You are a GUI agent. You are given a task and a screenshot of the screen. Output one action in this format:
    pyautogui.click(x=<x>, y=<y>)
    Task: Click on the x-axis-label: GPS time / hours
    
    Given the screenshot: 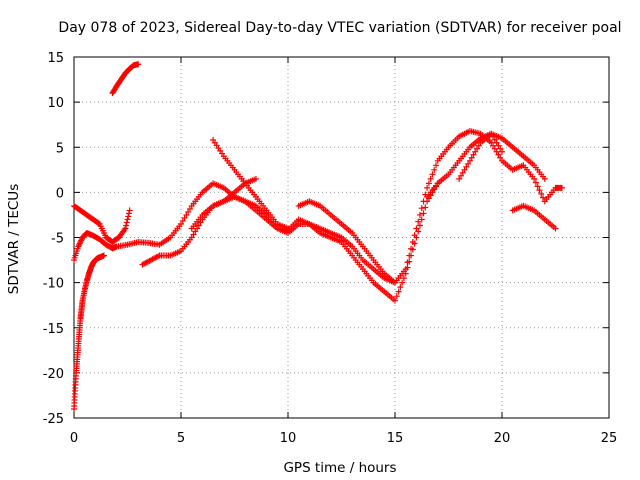 What is the action you would take?
    pyautogui.click(x=339, y=468)
    